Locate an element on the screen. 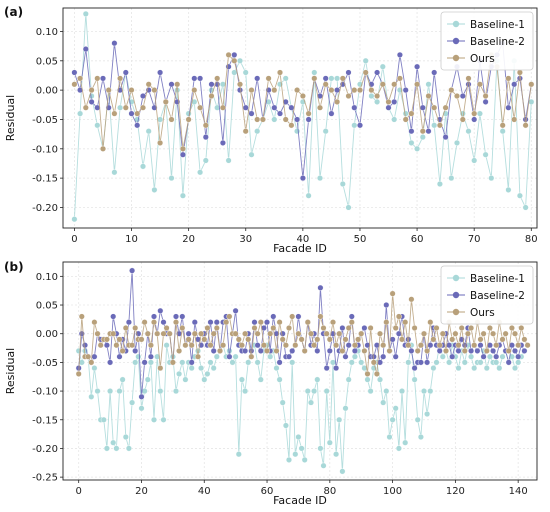 The image size is (550, 512). x-tick-label: 40 is located at coordinates (302, 239).